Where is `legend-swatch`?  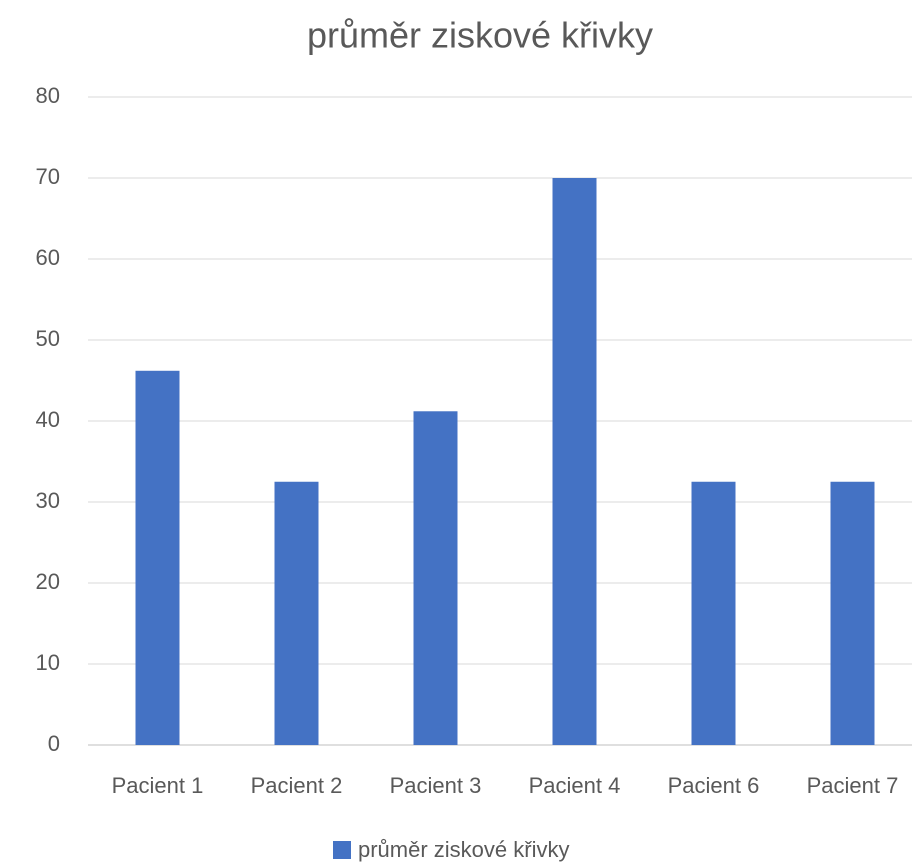
legend-swatch is located at coordinates (342, 850).